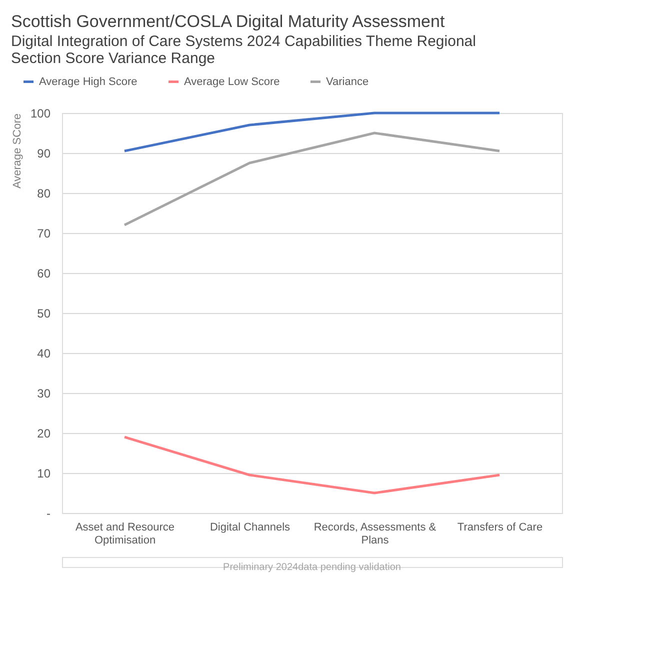  I want to click on y-tick-label: 10, so click(44, 473).